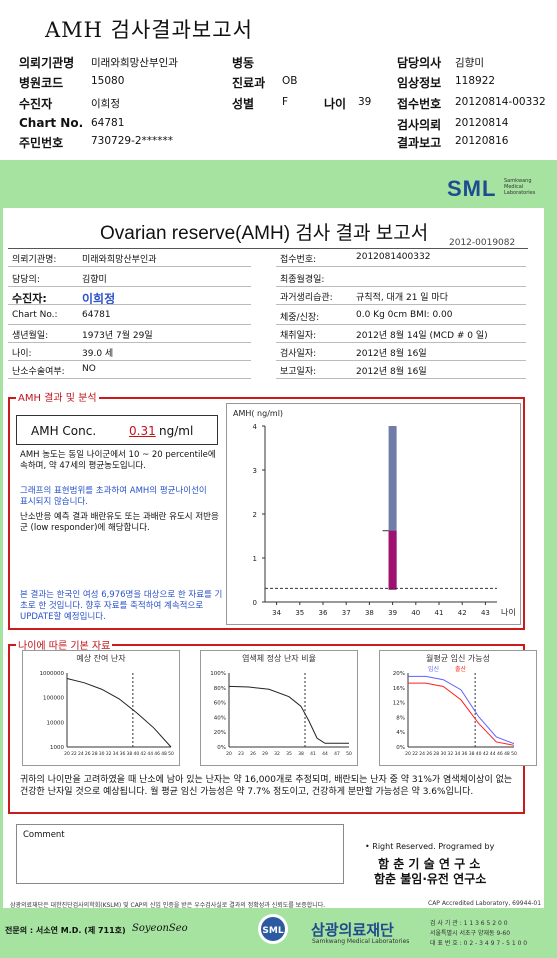 This screenshot has height=958, width=557. I want to click on x-tick-label: 41, so click(313, 754).